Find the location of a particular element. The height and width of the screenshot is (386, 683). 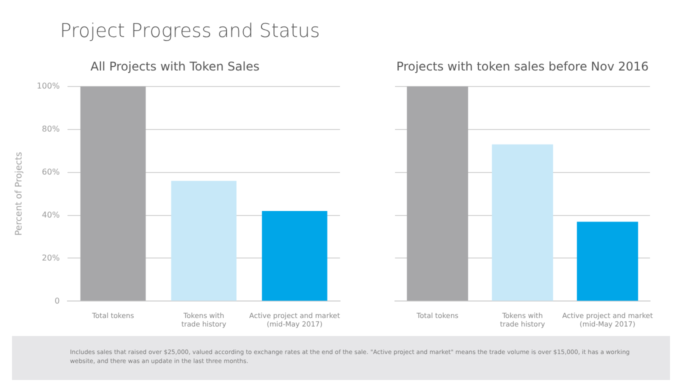

y-tick-label: 0 is located at coordinates (57, 301).